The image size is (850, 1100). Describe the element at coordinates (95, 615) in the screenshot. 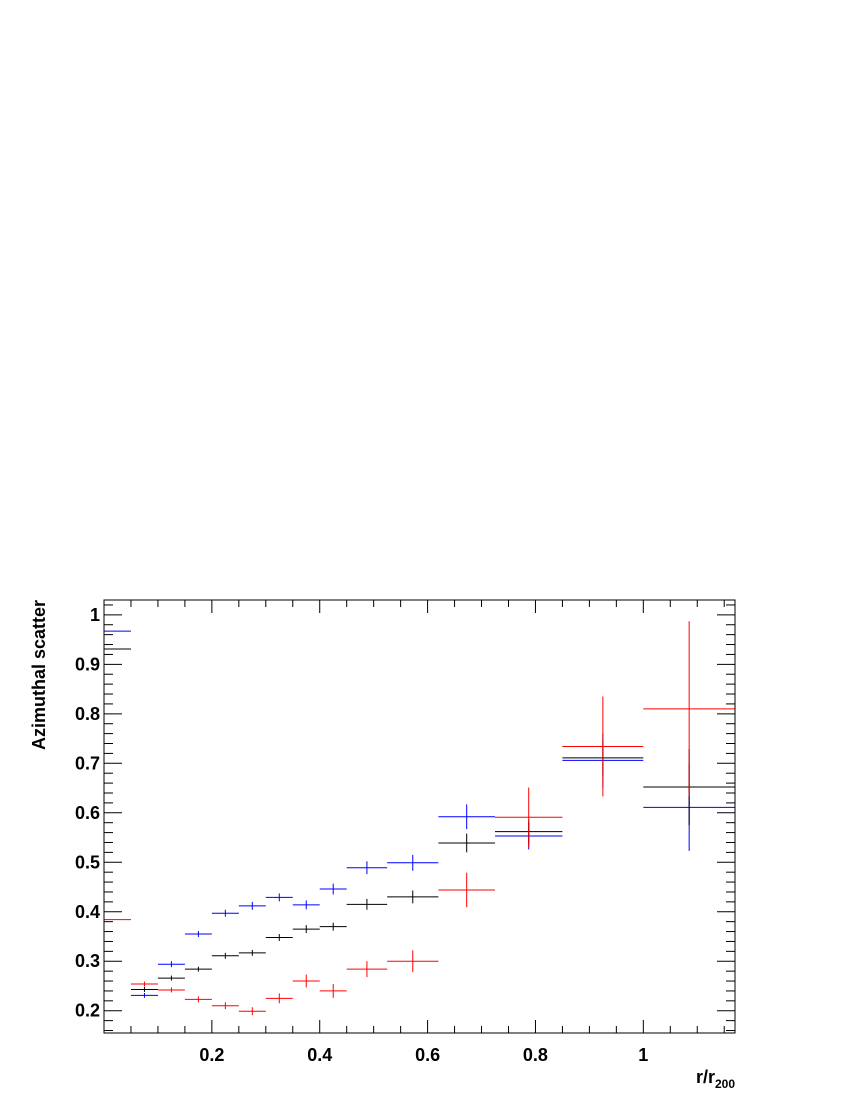

I see `y-tick-label: 1` at that location.